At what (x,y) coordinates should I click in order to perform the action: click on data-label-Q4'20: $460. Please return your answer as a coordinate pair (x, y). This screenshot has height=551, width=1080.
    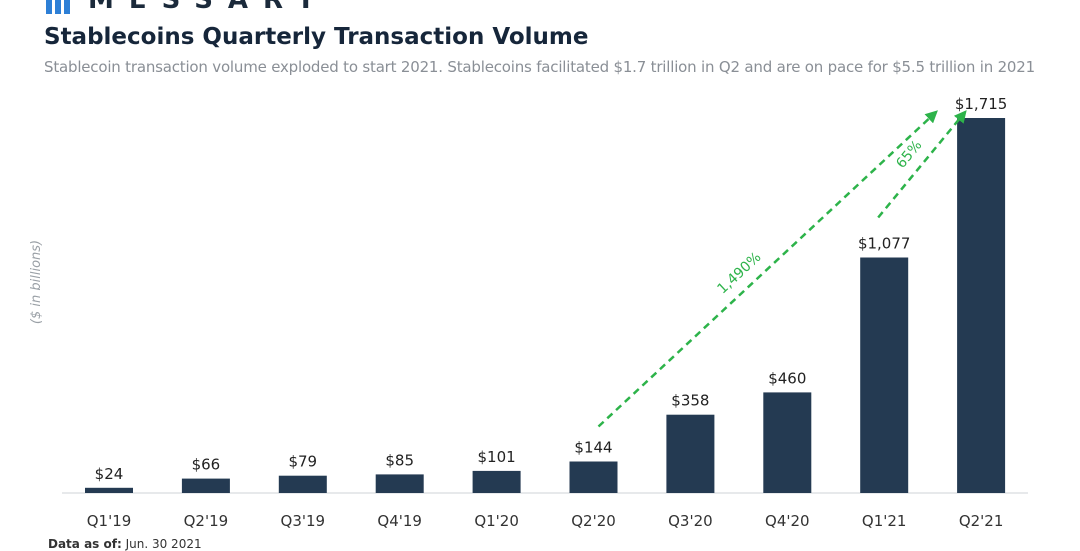
    Looking at the image, I should click on (787, 378).